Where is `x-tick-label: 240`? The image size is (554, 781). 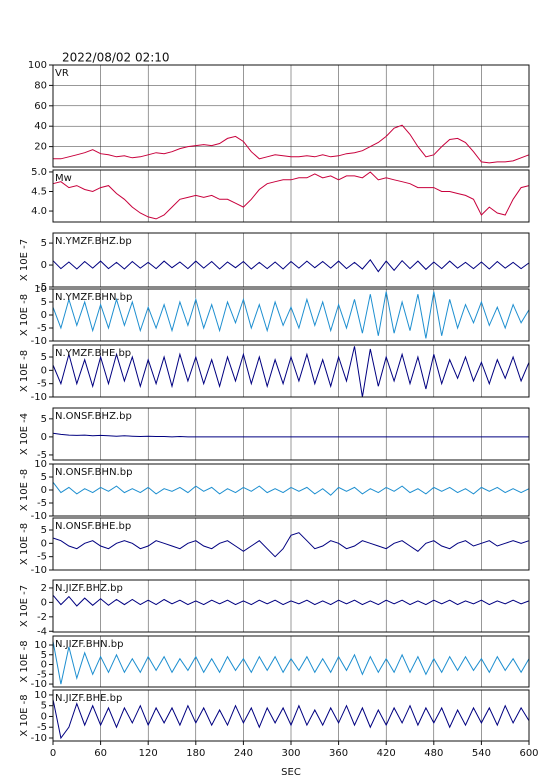
x-tick-label: 240 is located at coordinates (243, 753).